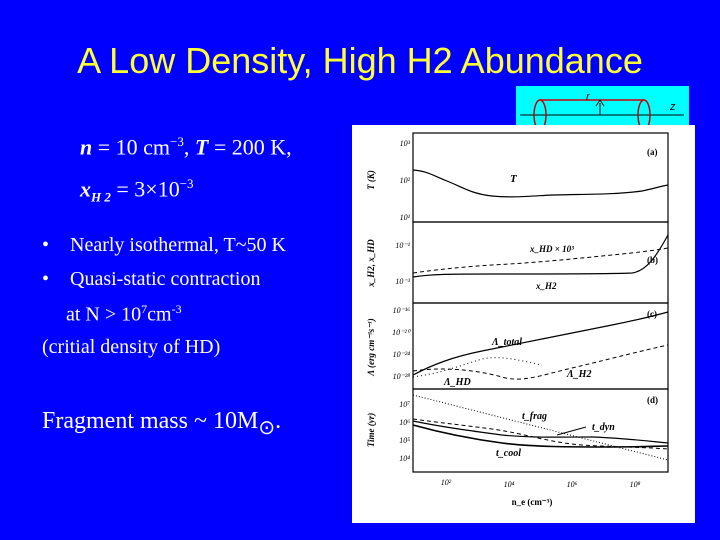 The image size is (720, 540). What do you see at coordinates (506, 342) in the screenshot?
I see `curve-label-Ltotal: Λ_total` at bounding box center [506, 342].